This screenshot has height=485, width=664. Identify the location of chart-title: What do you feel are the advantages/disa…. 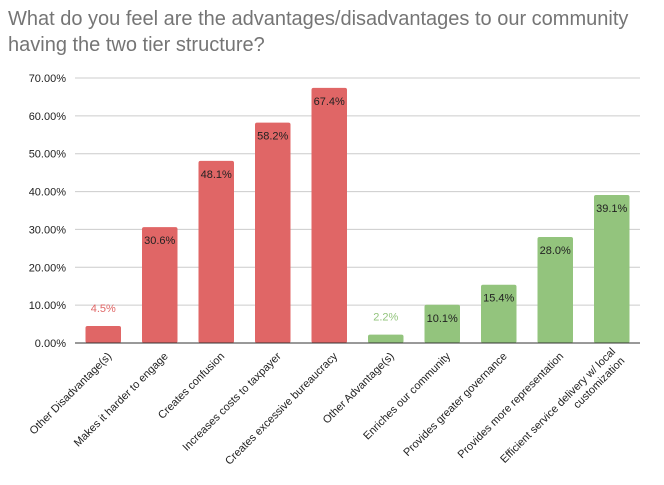
(318, 32).